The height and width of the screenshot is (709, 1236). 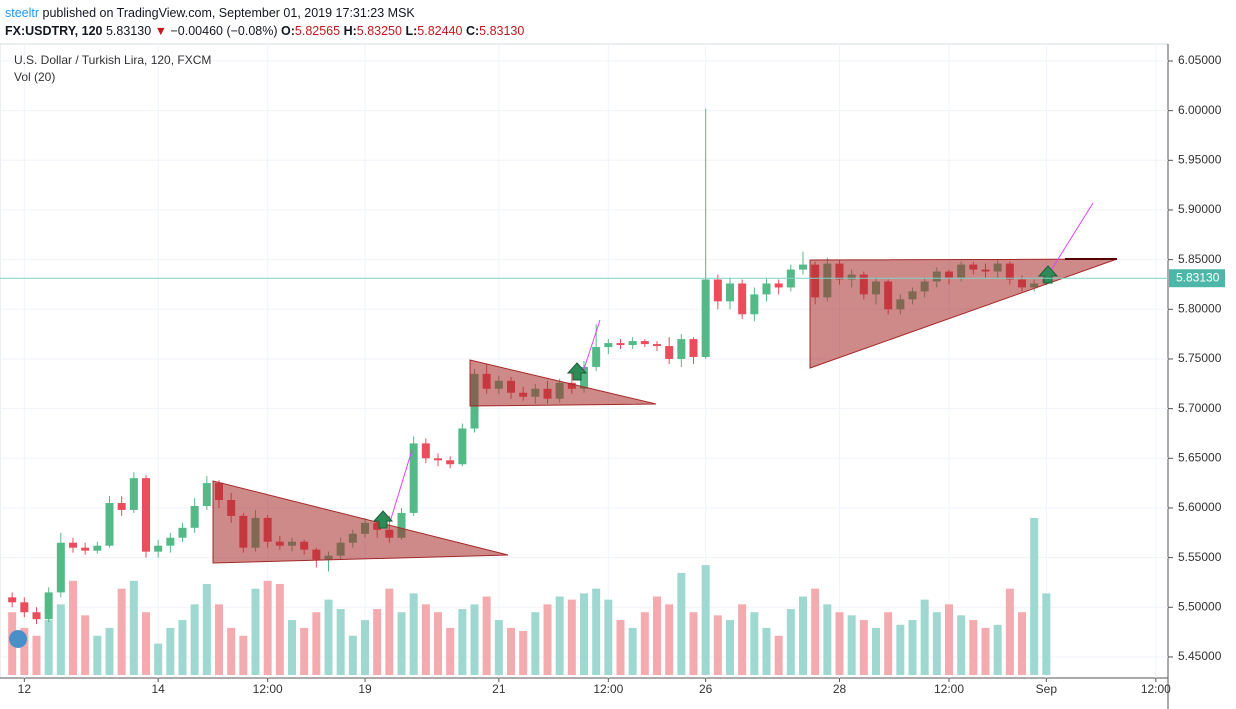 I want to click on change: −0.00460 (−0.08%), so click(x=224, y=31).